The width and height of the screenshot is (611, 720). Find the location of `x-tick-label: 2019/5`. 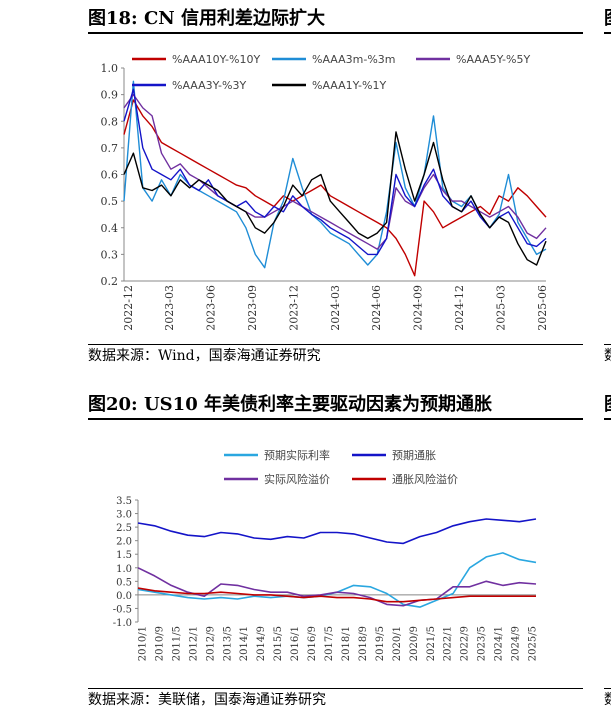

x-tick-label: 2019/5 is located at coordinates (380, 643).